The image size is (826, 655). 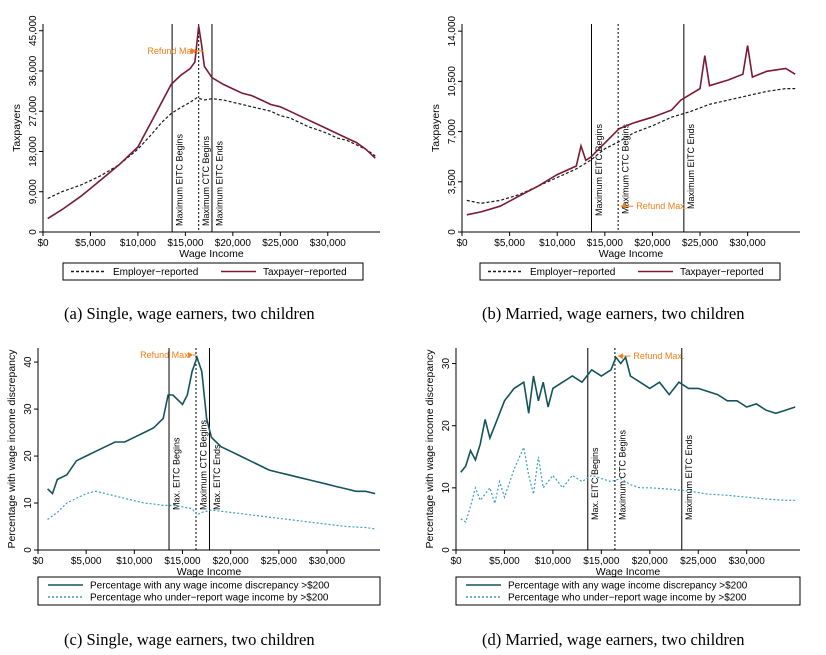 What do you see at coordinates (33, 70) in the screenshot?
I see `y-tick-label: 36,000` at bounding box center [33, 70].